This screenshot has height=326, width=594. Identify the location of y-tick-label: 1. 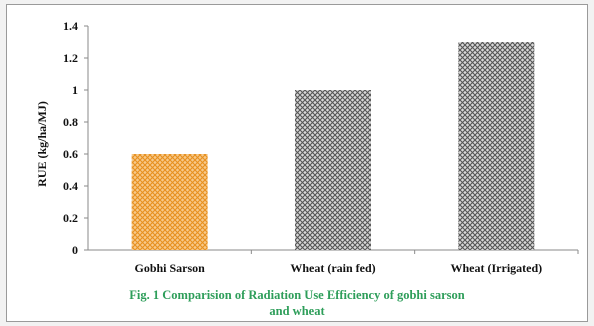
(75, 90).